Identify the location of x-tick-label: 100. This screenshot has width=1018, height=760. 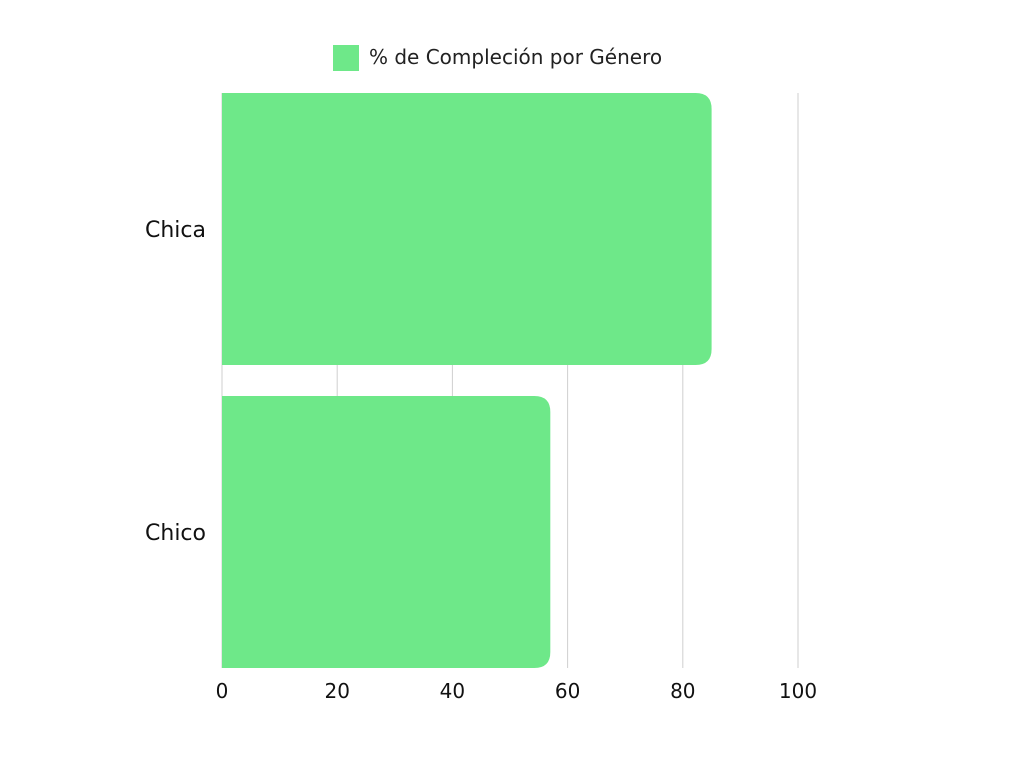
(798, 691).